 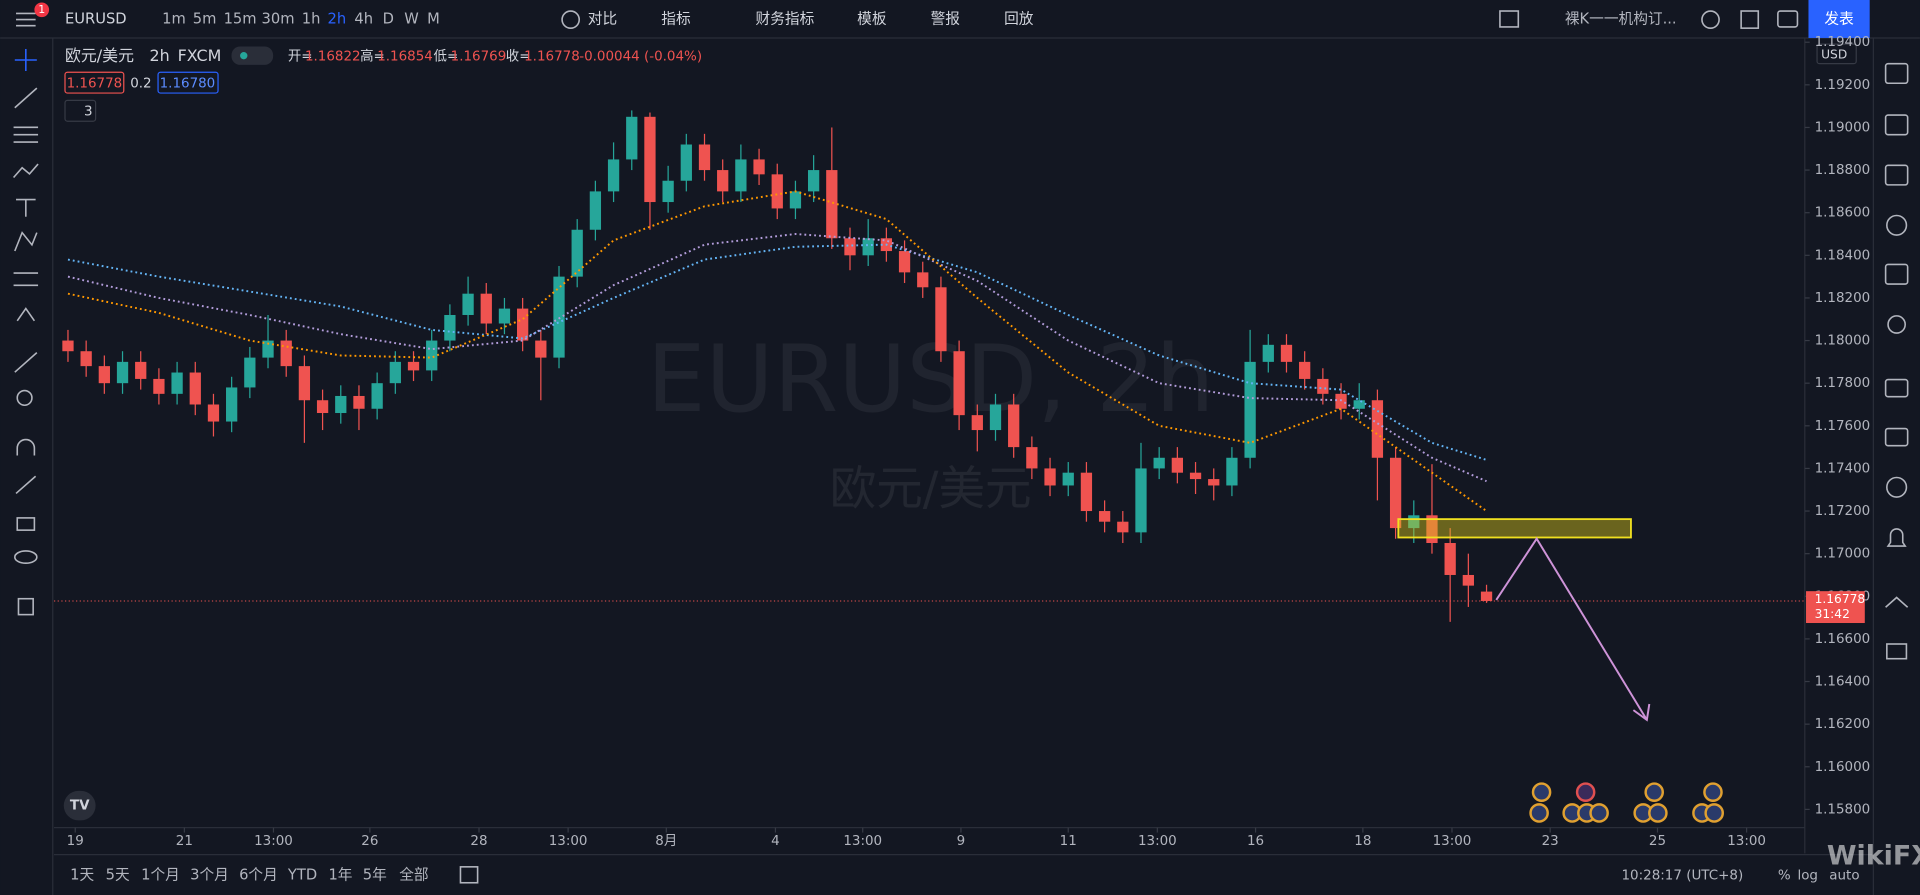 I want to click on open-label: 开=, so click(x=300, y=56).